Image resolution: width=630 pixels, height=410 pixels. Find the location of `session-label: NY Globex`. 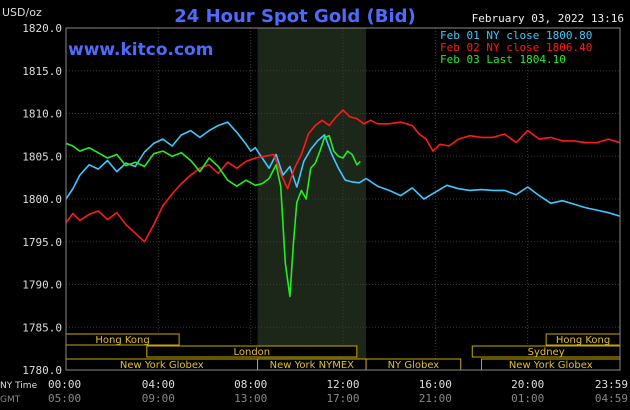

session-label: NY Globex is located at coordinates (414, 365).